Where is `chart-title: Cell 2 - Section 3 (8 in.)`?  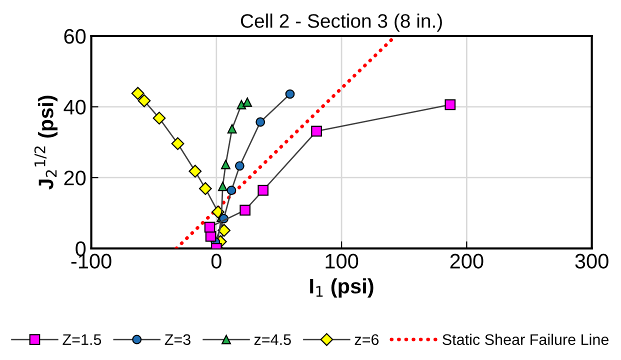
chart-title: Cell 2 - Section 3 (8 in.) is located at coordinates (341, 23).